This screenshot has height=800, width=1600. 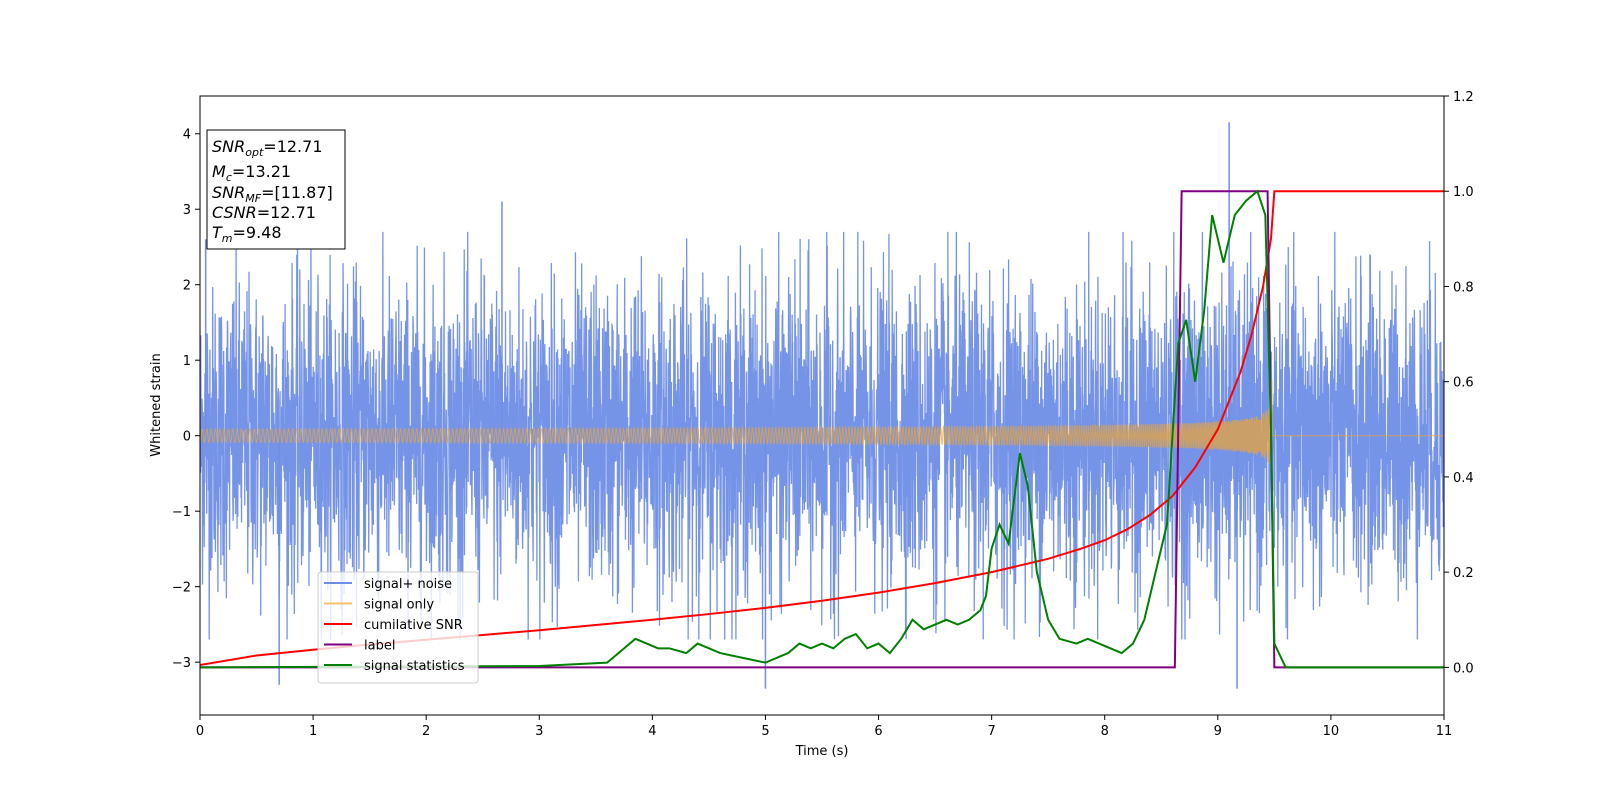 What do you see at coordinates (1331, 731) in the screenshot?
I see `x-tick-label-10: 10` at bounding box center [1331, 731].